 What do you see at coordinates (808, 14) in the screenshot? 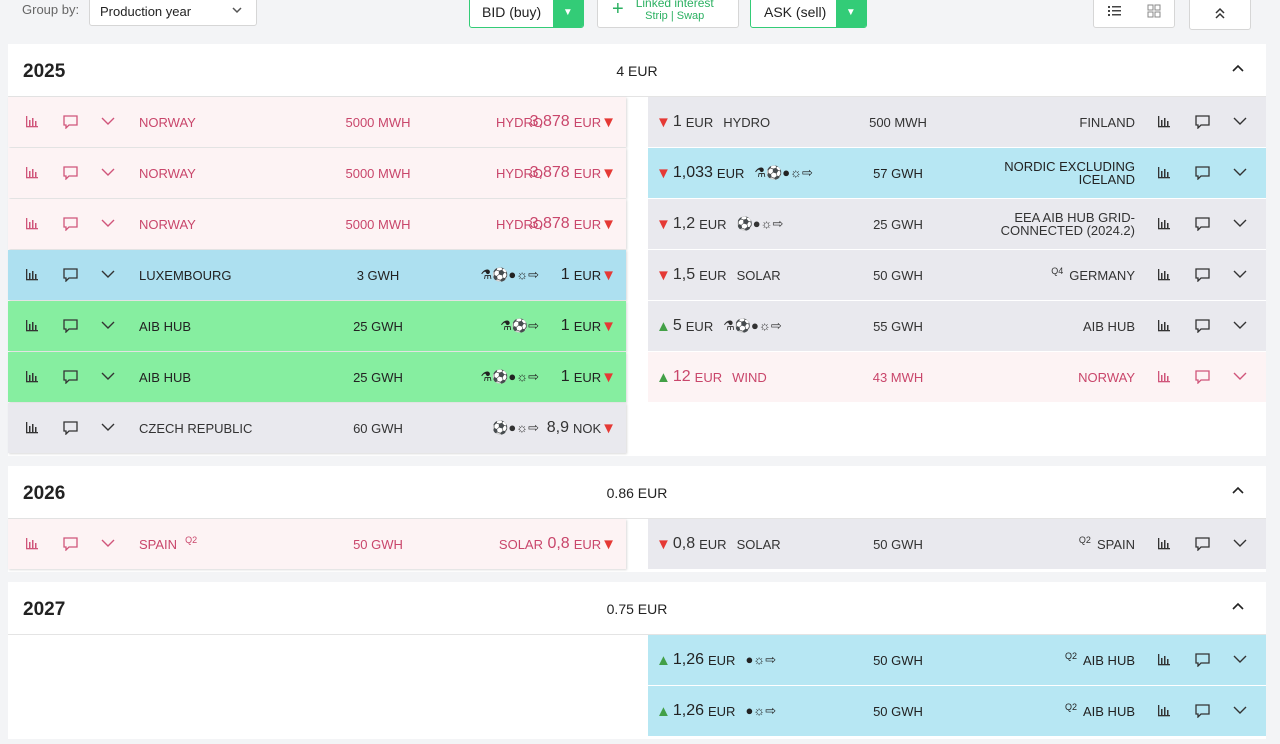
I see `ask-button: ASK (sell) ▼` at bounding box center [808, 14].